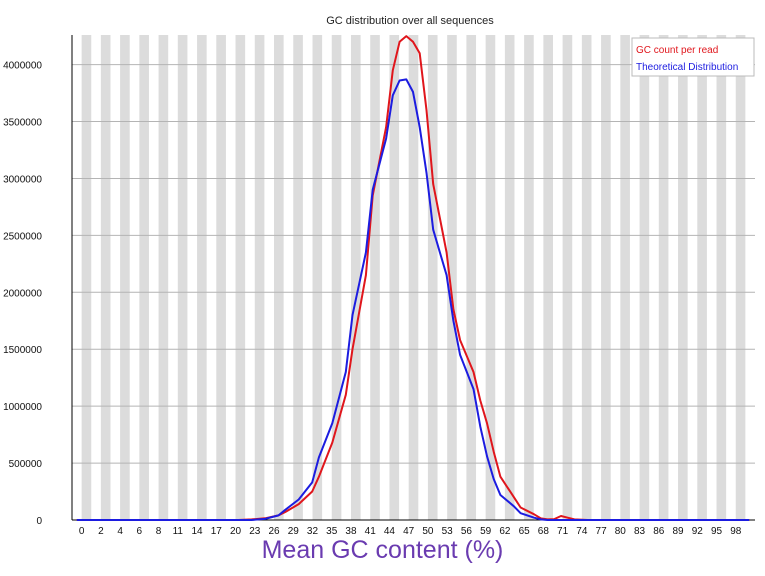 This screenshot has height=576, width=765. Describe the element at coordinates (640, 531) in the screenshot. I see `x-tick-label: 83` at that location.